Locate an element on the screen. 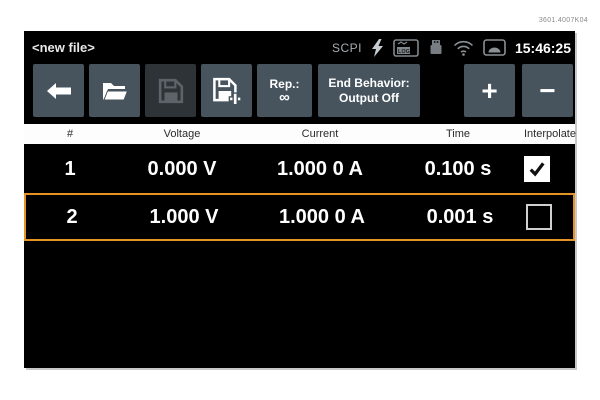 This screenshot has height=400, width=600. back-button is located at coordinates (58, 90).